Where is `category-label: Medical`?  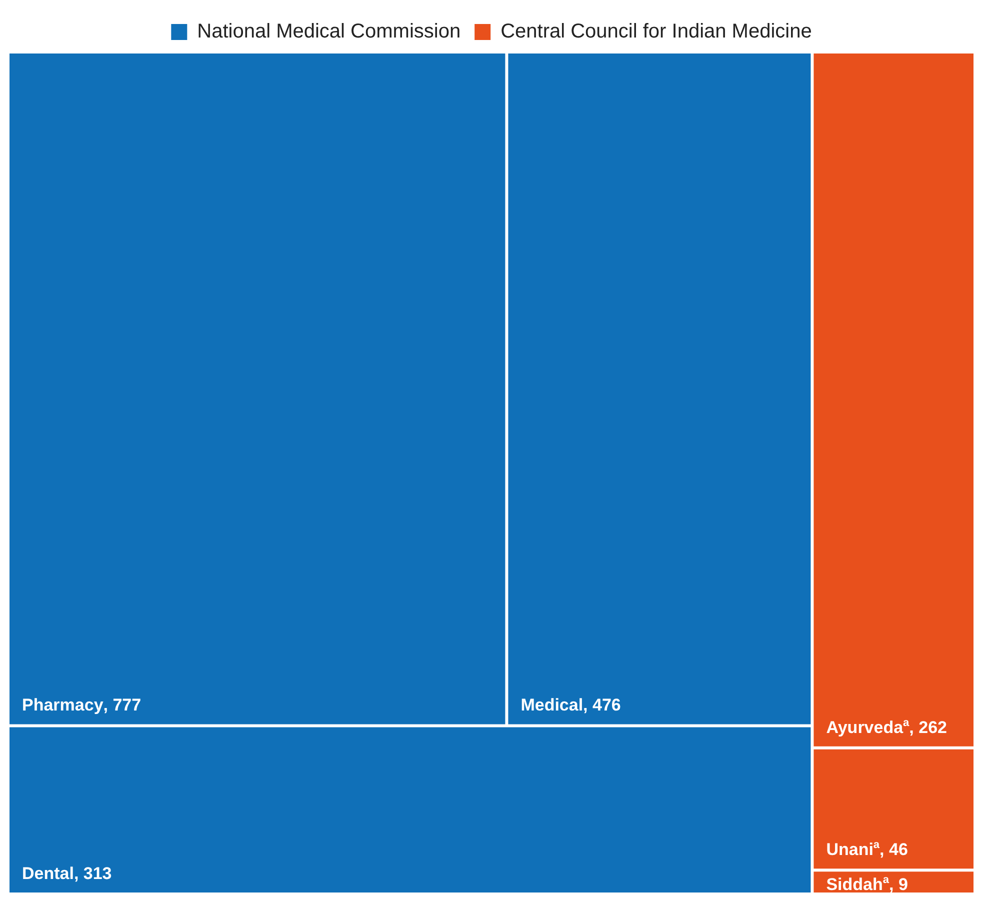 category-label: Medical is located at coordinates (552, 705).